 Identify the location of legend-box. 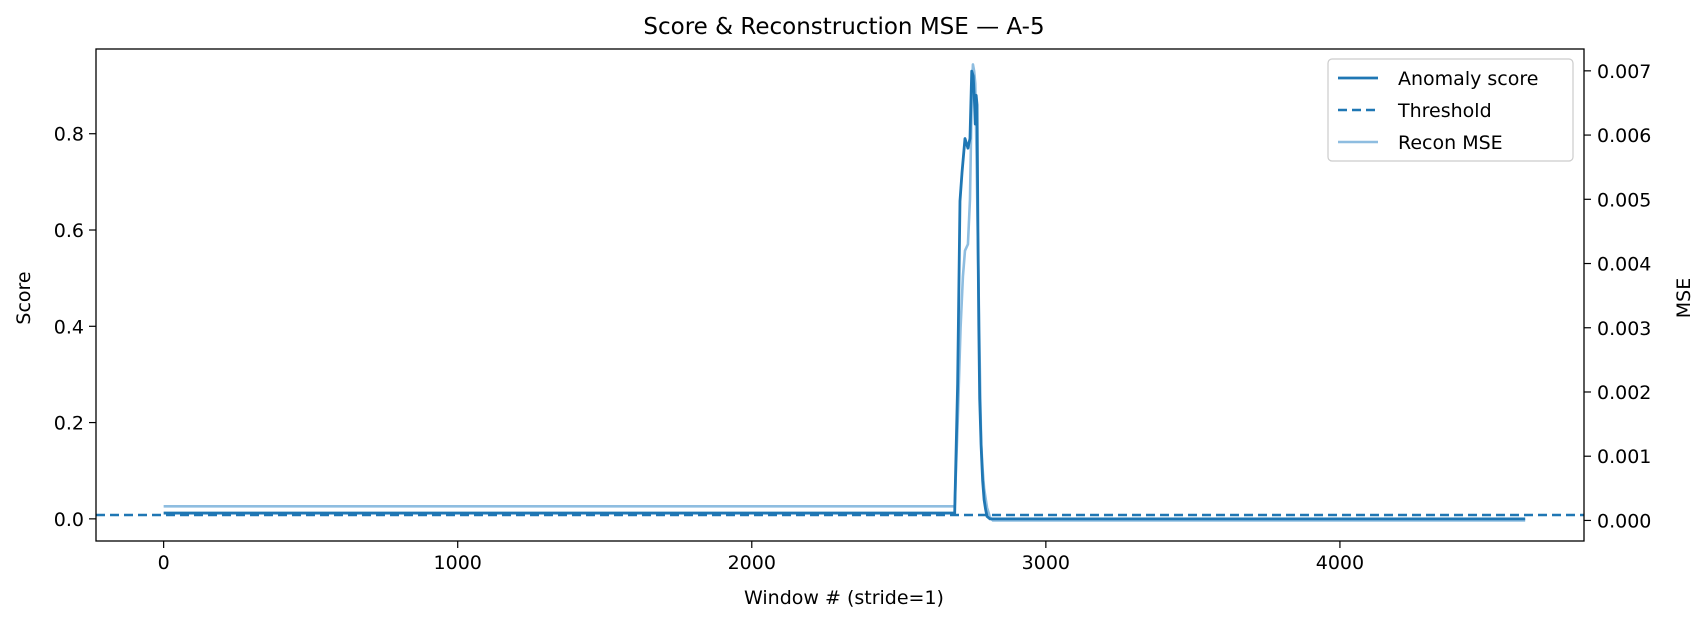
(1450, 110).